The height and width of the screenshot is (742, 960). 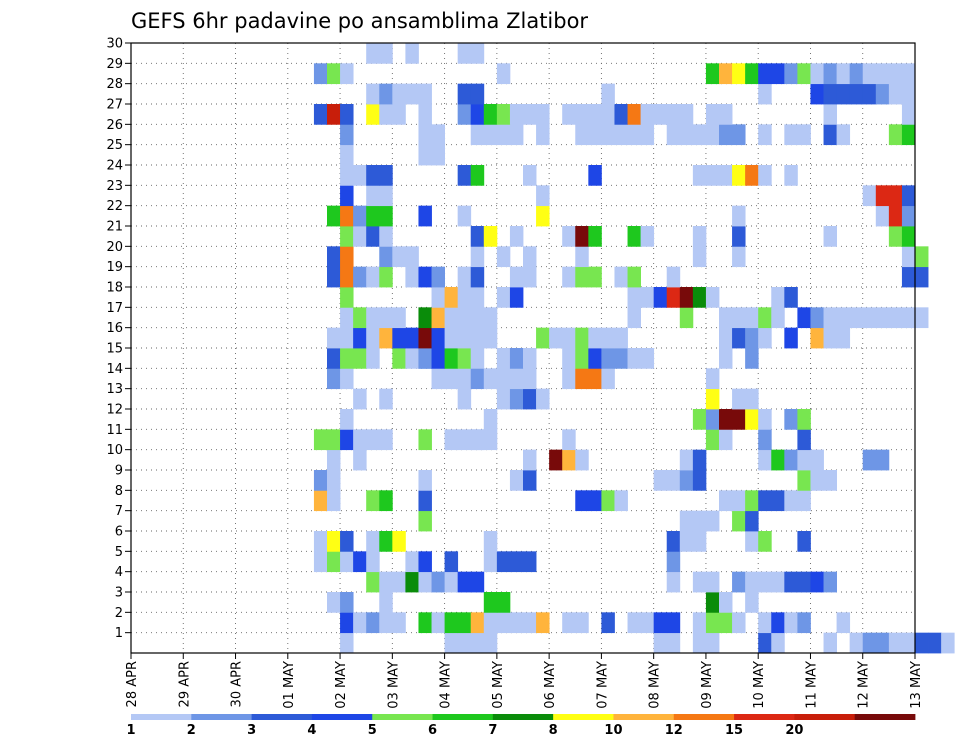 What do you see at coordinates (251, 730) in the screenshot?
I see `colorbar-label: 3` at bounding box center [251, 730].